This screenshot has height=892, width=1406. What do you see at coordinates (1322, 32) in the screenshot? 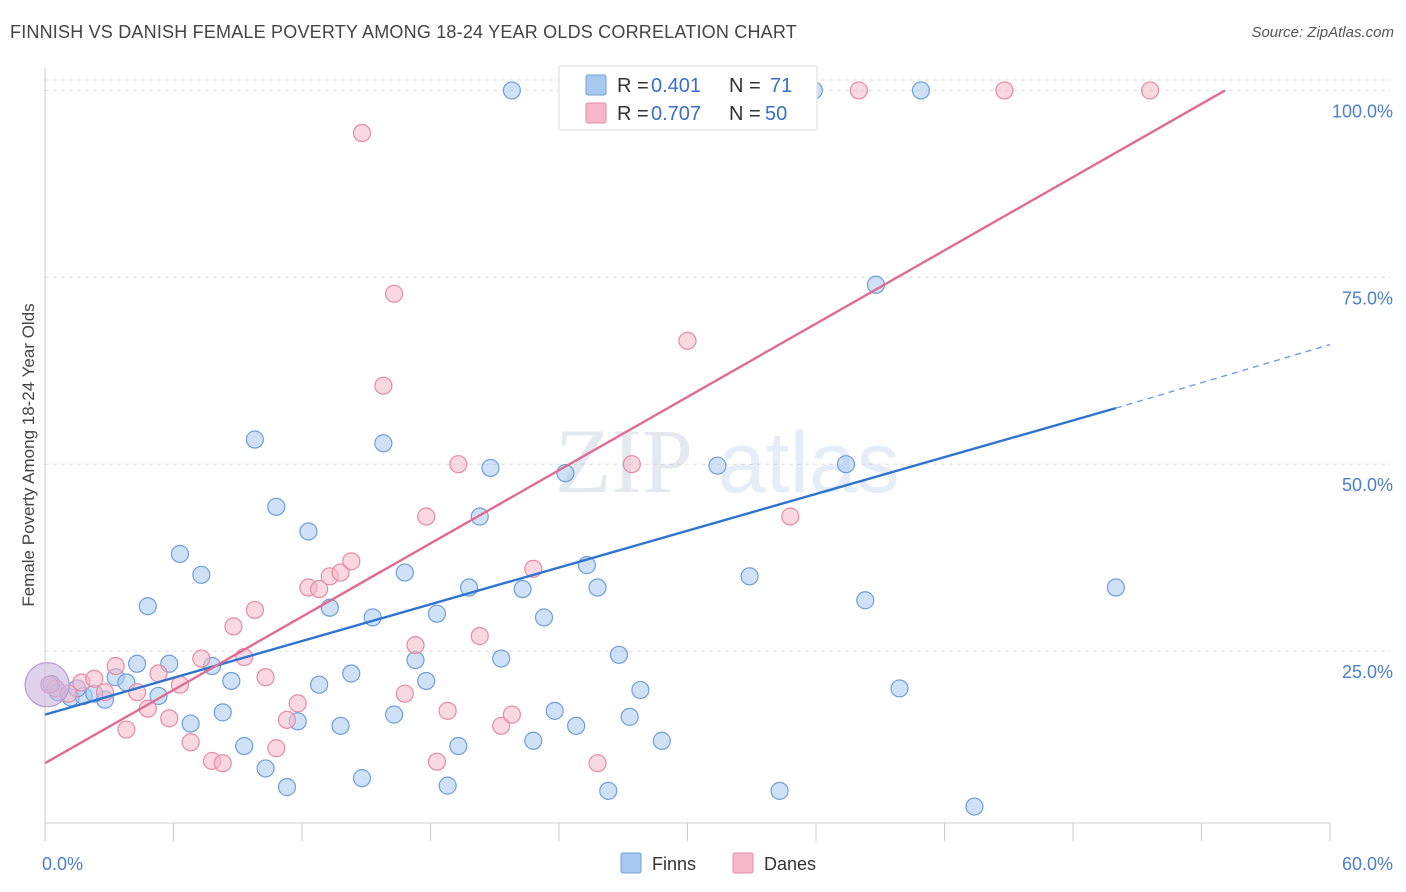
I see `source-label: Source: ZipAtlas.com` at bounding box center [1322, 32].